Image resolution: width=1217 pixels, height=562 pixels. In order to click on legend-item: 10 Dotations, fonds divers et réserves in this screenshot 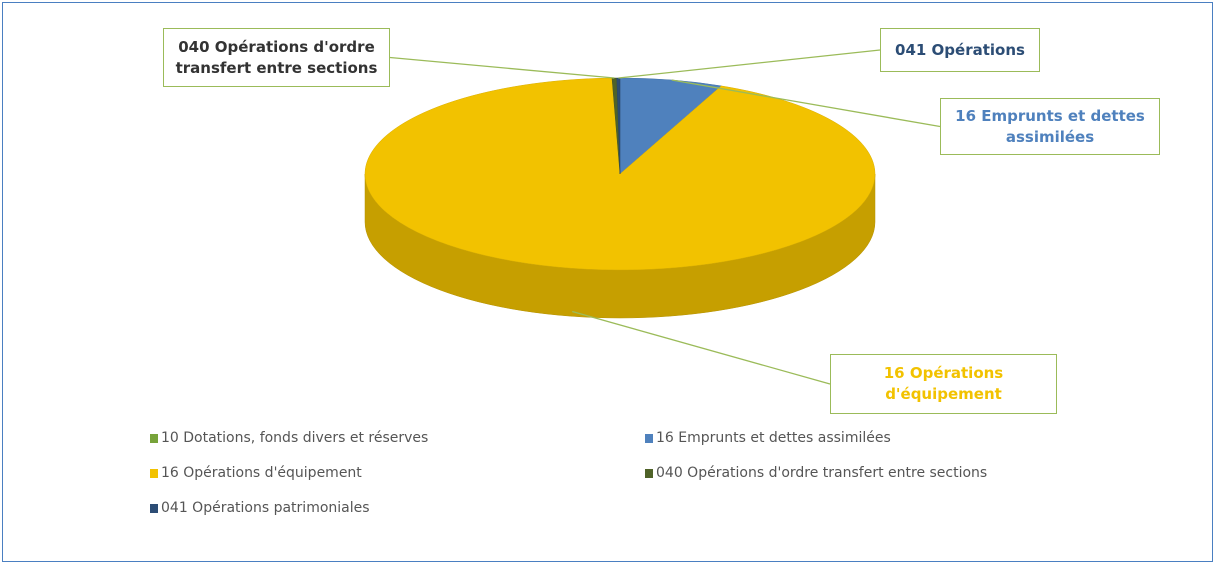, I will do `click(289, 438)`.